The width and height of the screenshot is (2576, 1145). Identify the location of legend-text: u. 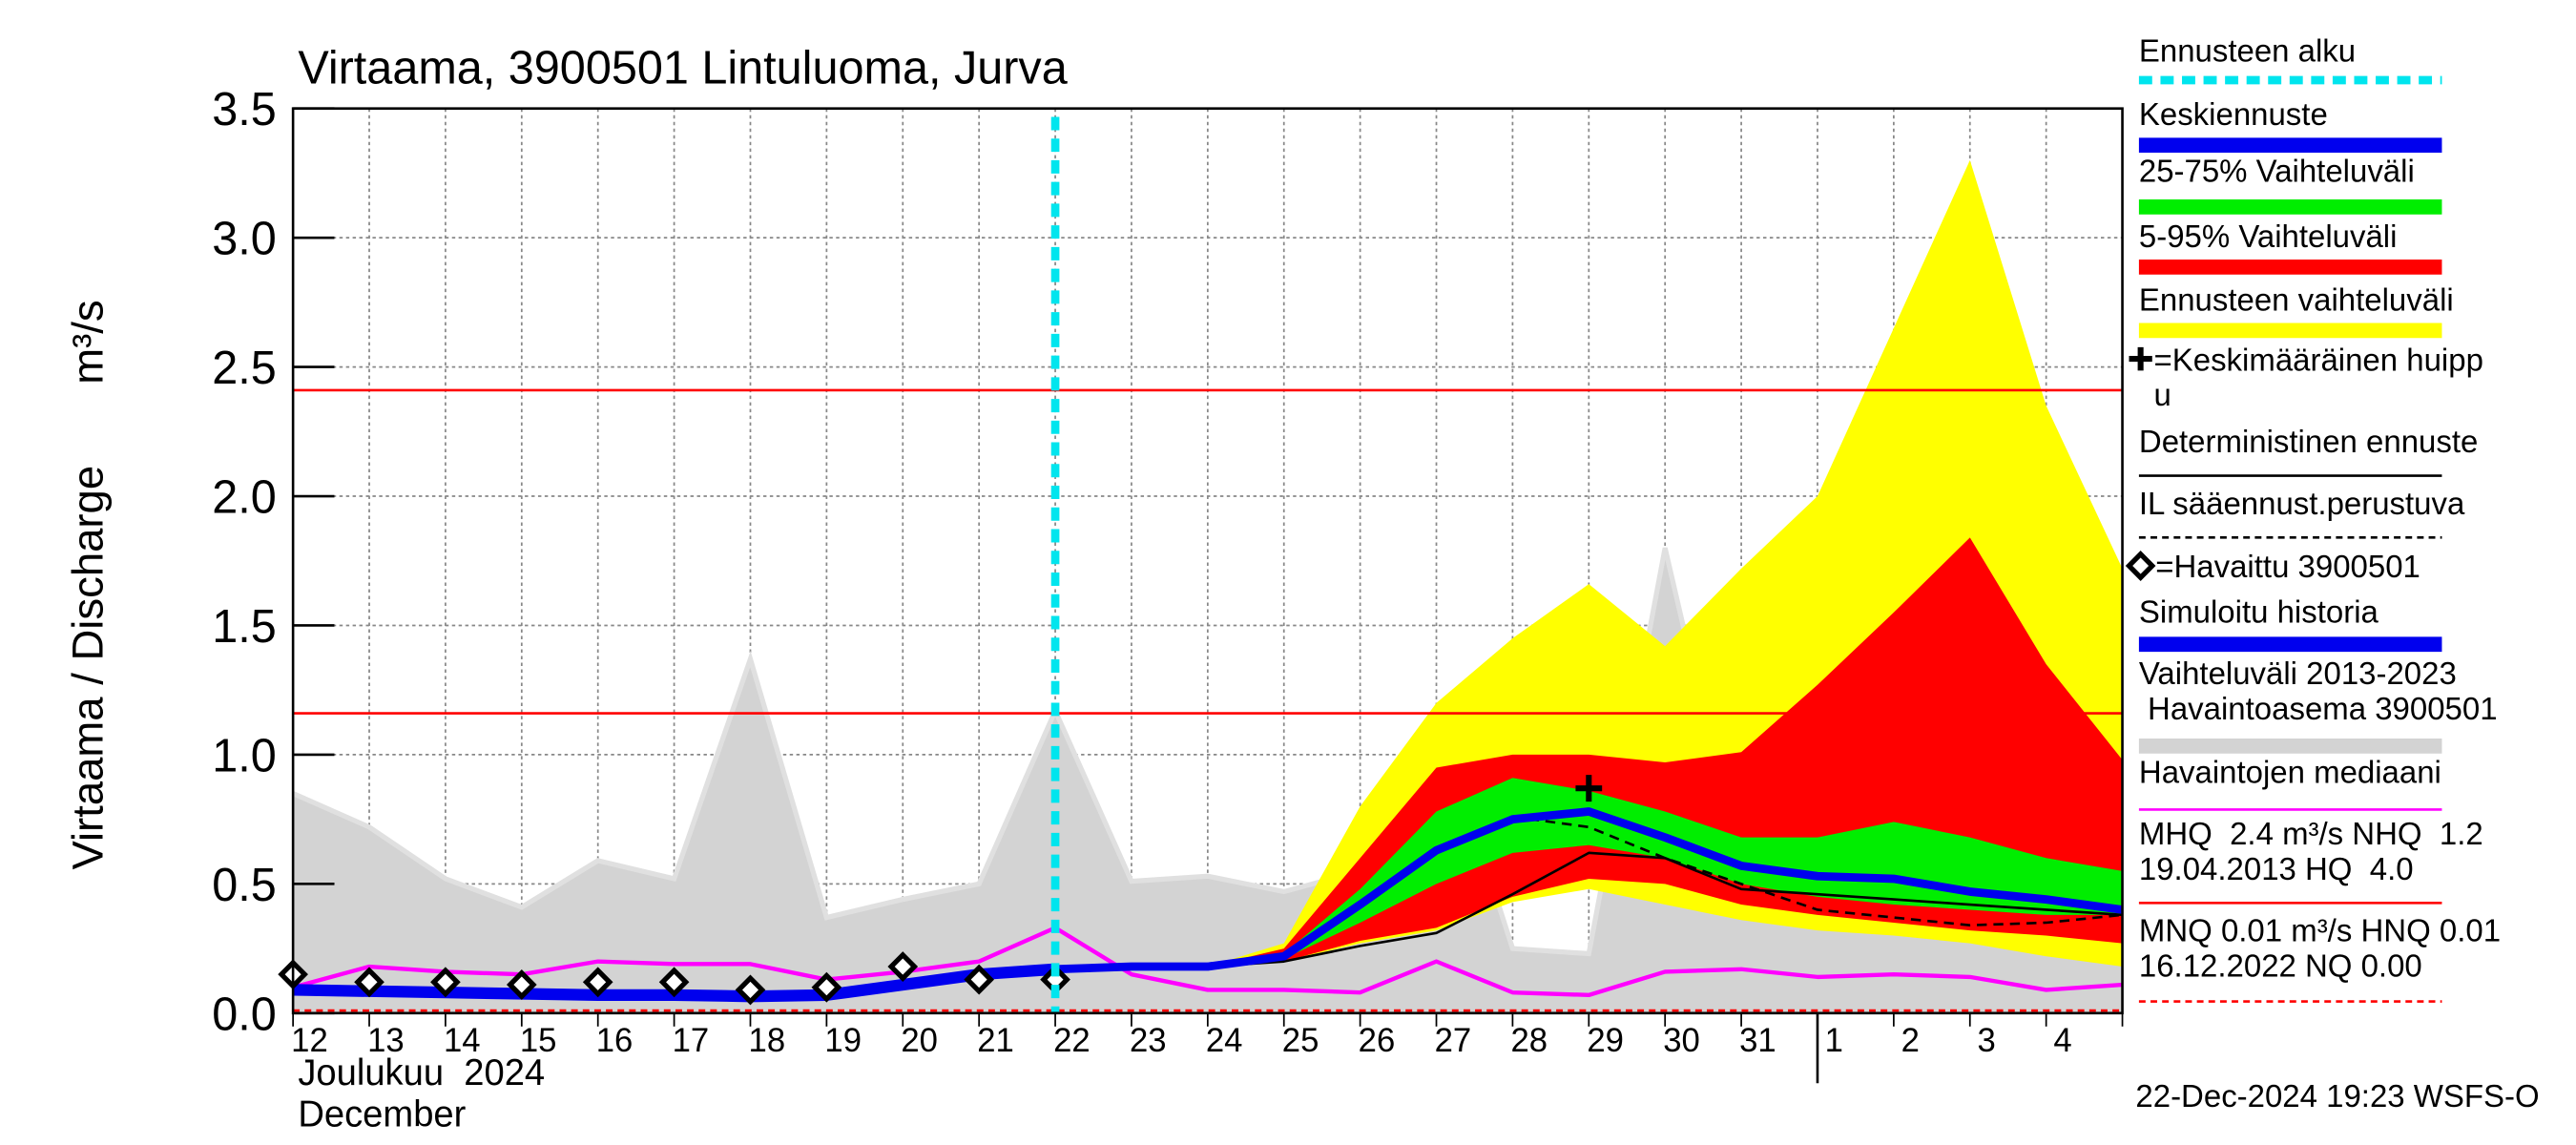
(2162, 395).